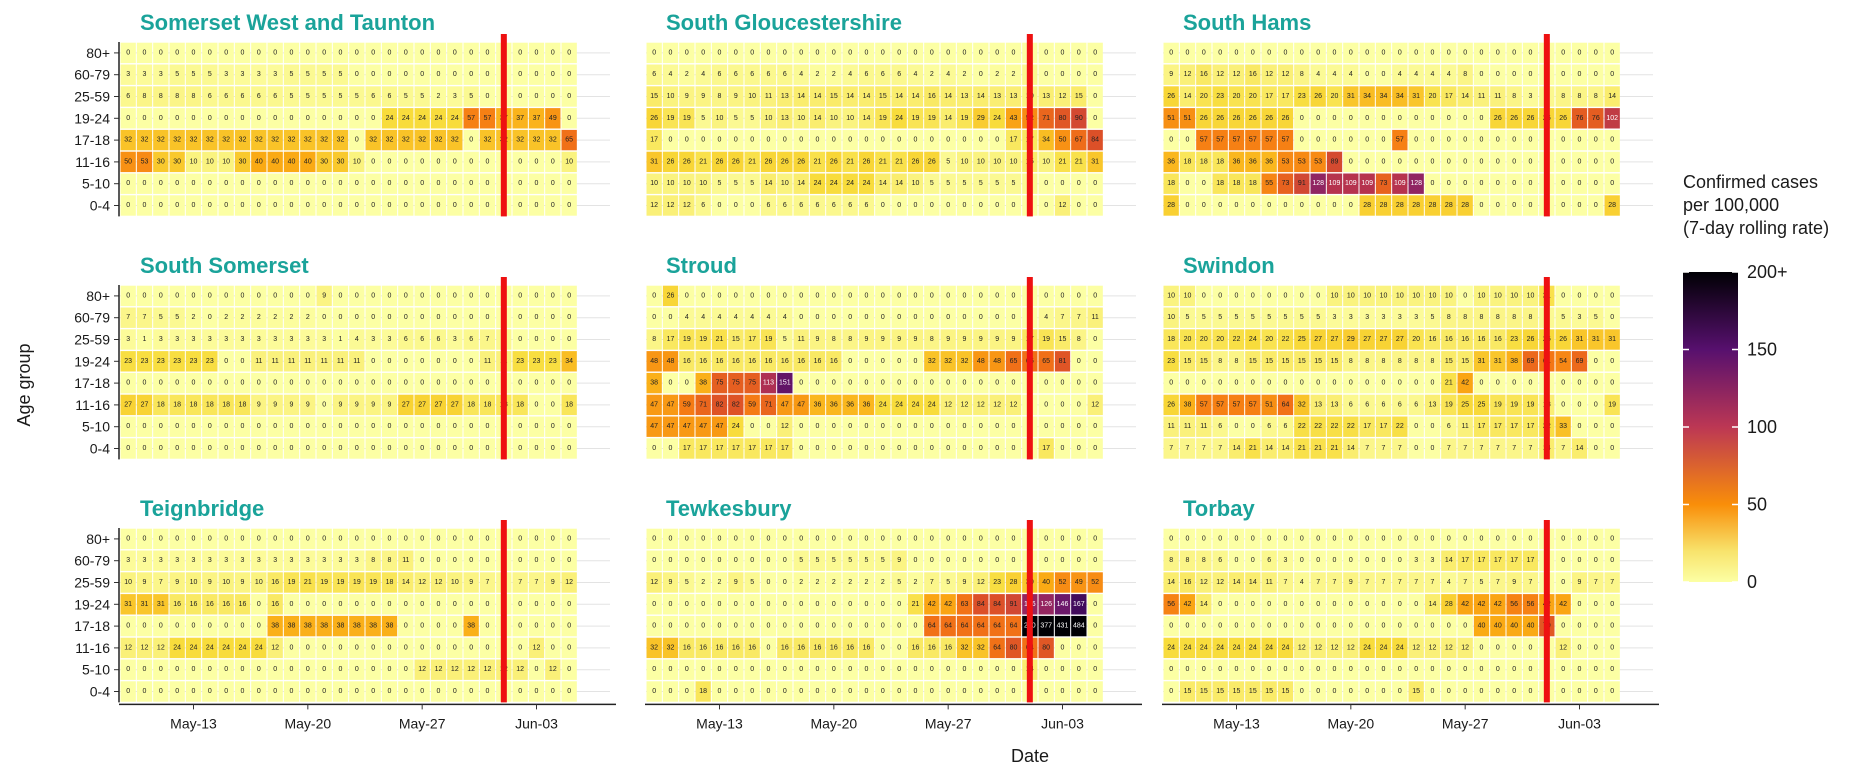  I want to click on cell-value-label: 59, so click(752, 404).